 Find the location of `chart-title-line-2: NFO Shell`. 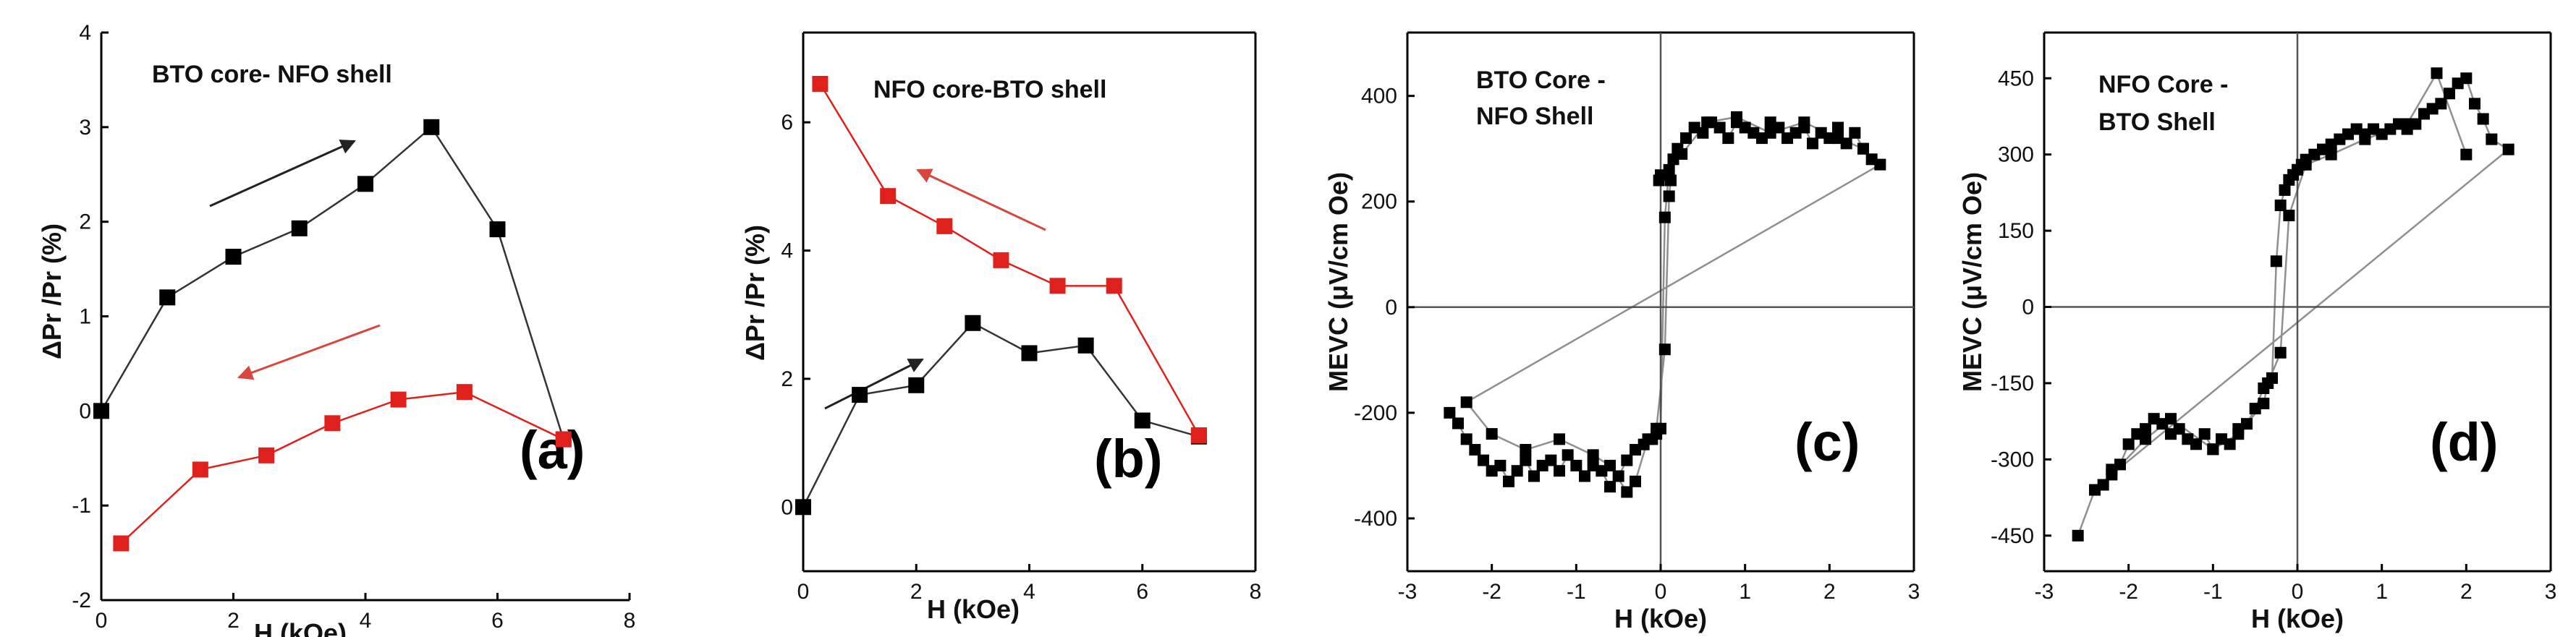

chart-title-line-2: NFO Shell is located at coordinates (1534, 117).